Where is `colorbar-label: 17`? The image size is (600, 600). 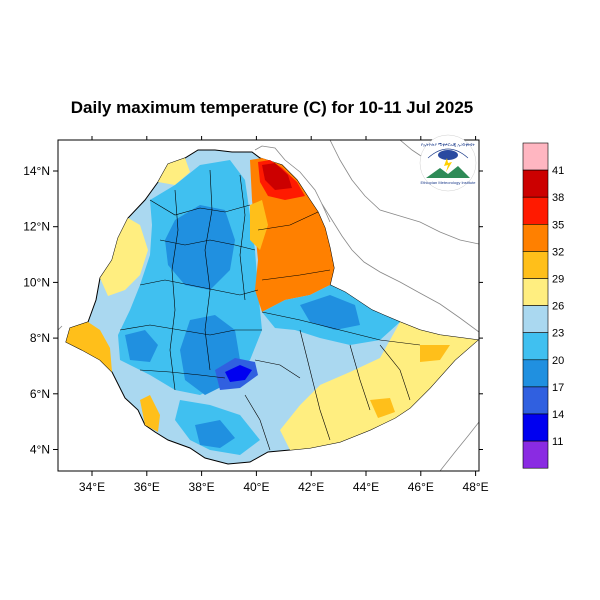
colorbar-label: 17 is located at coordinates (558, 388).